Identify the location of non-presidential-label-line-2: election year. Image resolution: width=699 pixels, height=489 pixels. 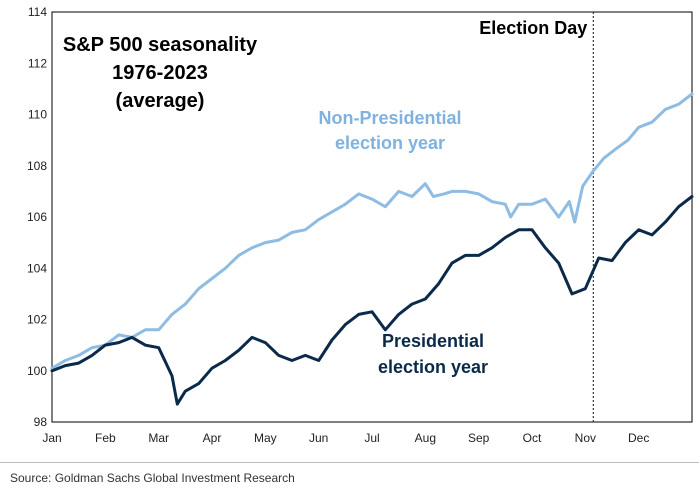
(390, 143).